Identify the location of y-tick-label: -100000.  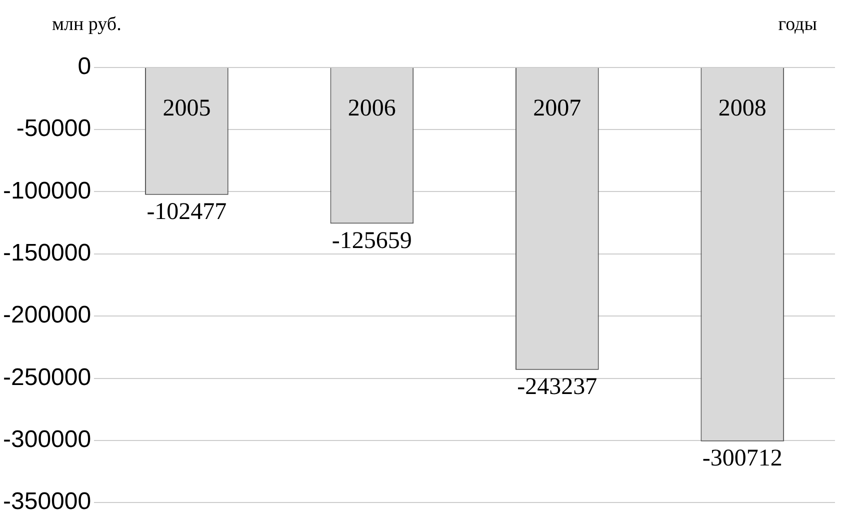
(47, 190).